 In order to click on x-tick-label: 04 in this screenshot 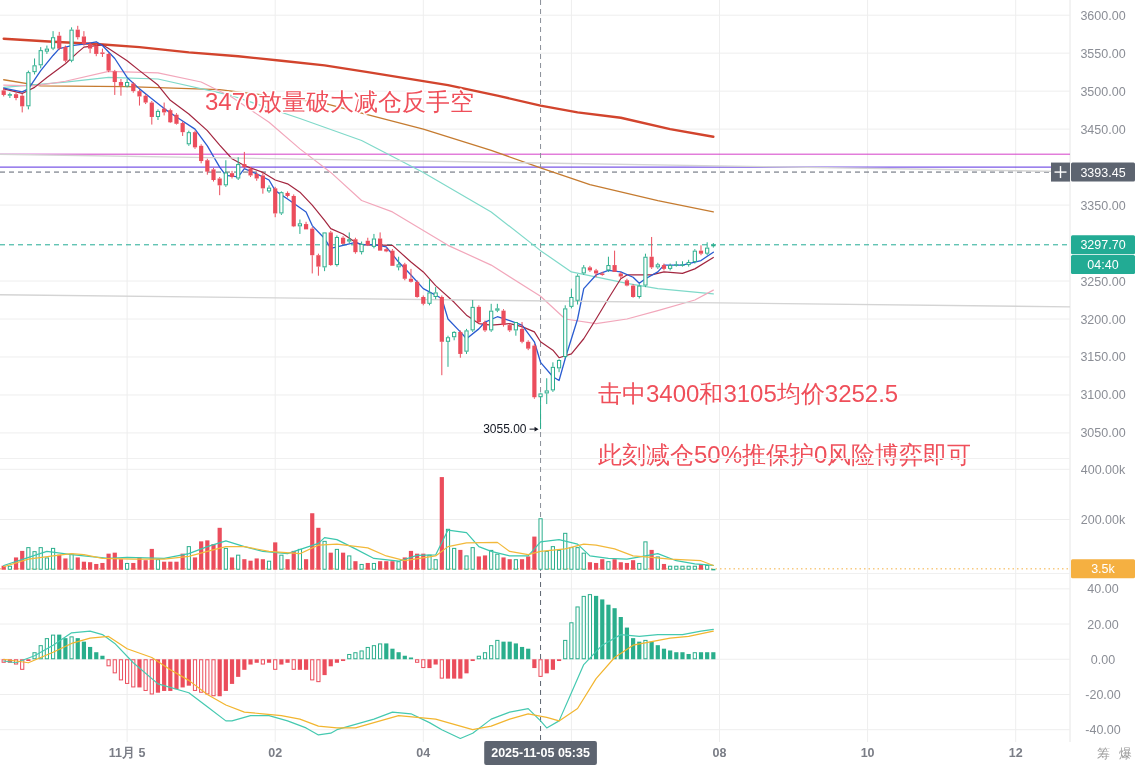, I will do `click(423, 753)`.